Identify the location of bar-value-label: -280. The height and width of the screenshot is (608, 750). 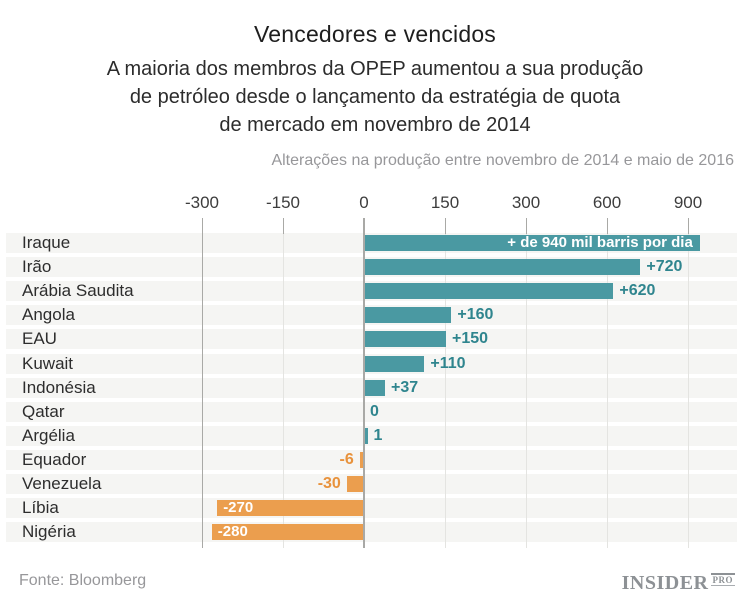
(232, 531).